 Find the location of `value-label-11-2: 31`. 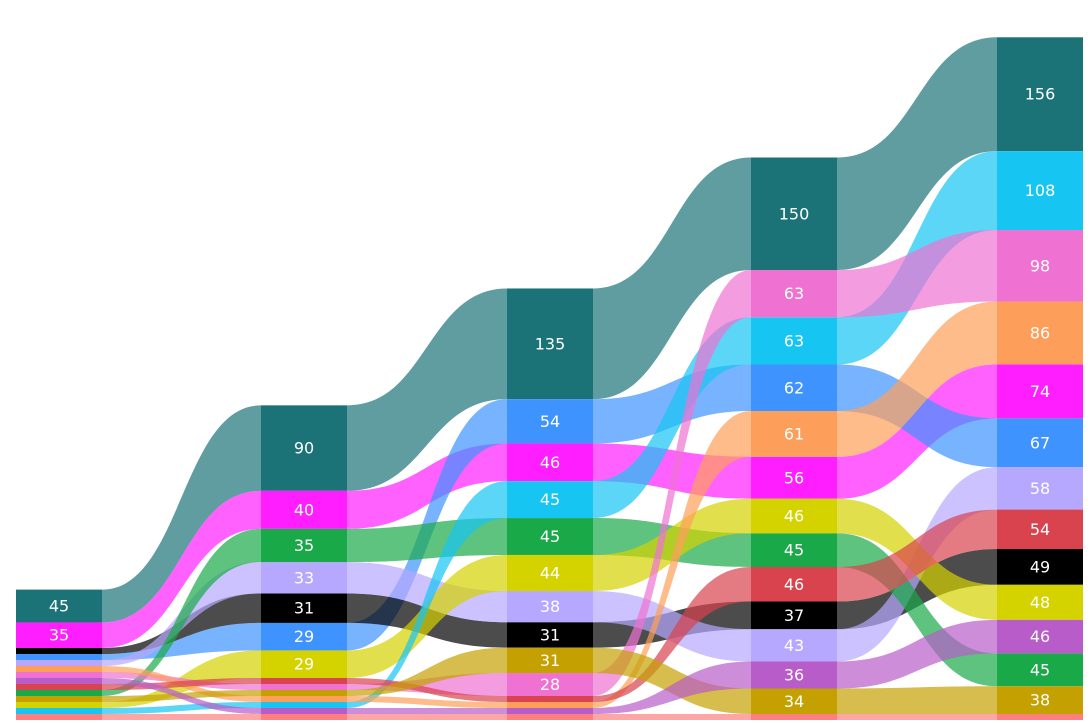

value-label-11-2: 31 is located at coordinates (550, 660).